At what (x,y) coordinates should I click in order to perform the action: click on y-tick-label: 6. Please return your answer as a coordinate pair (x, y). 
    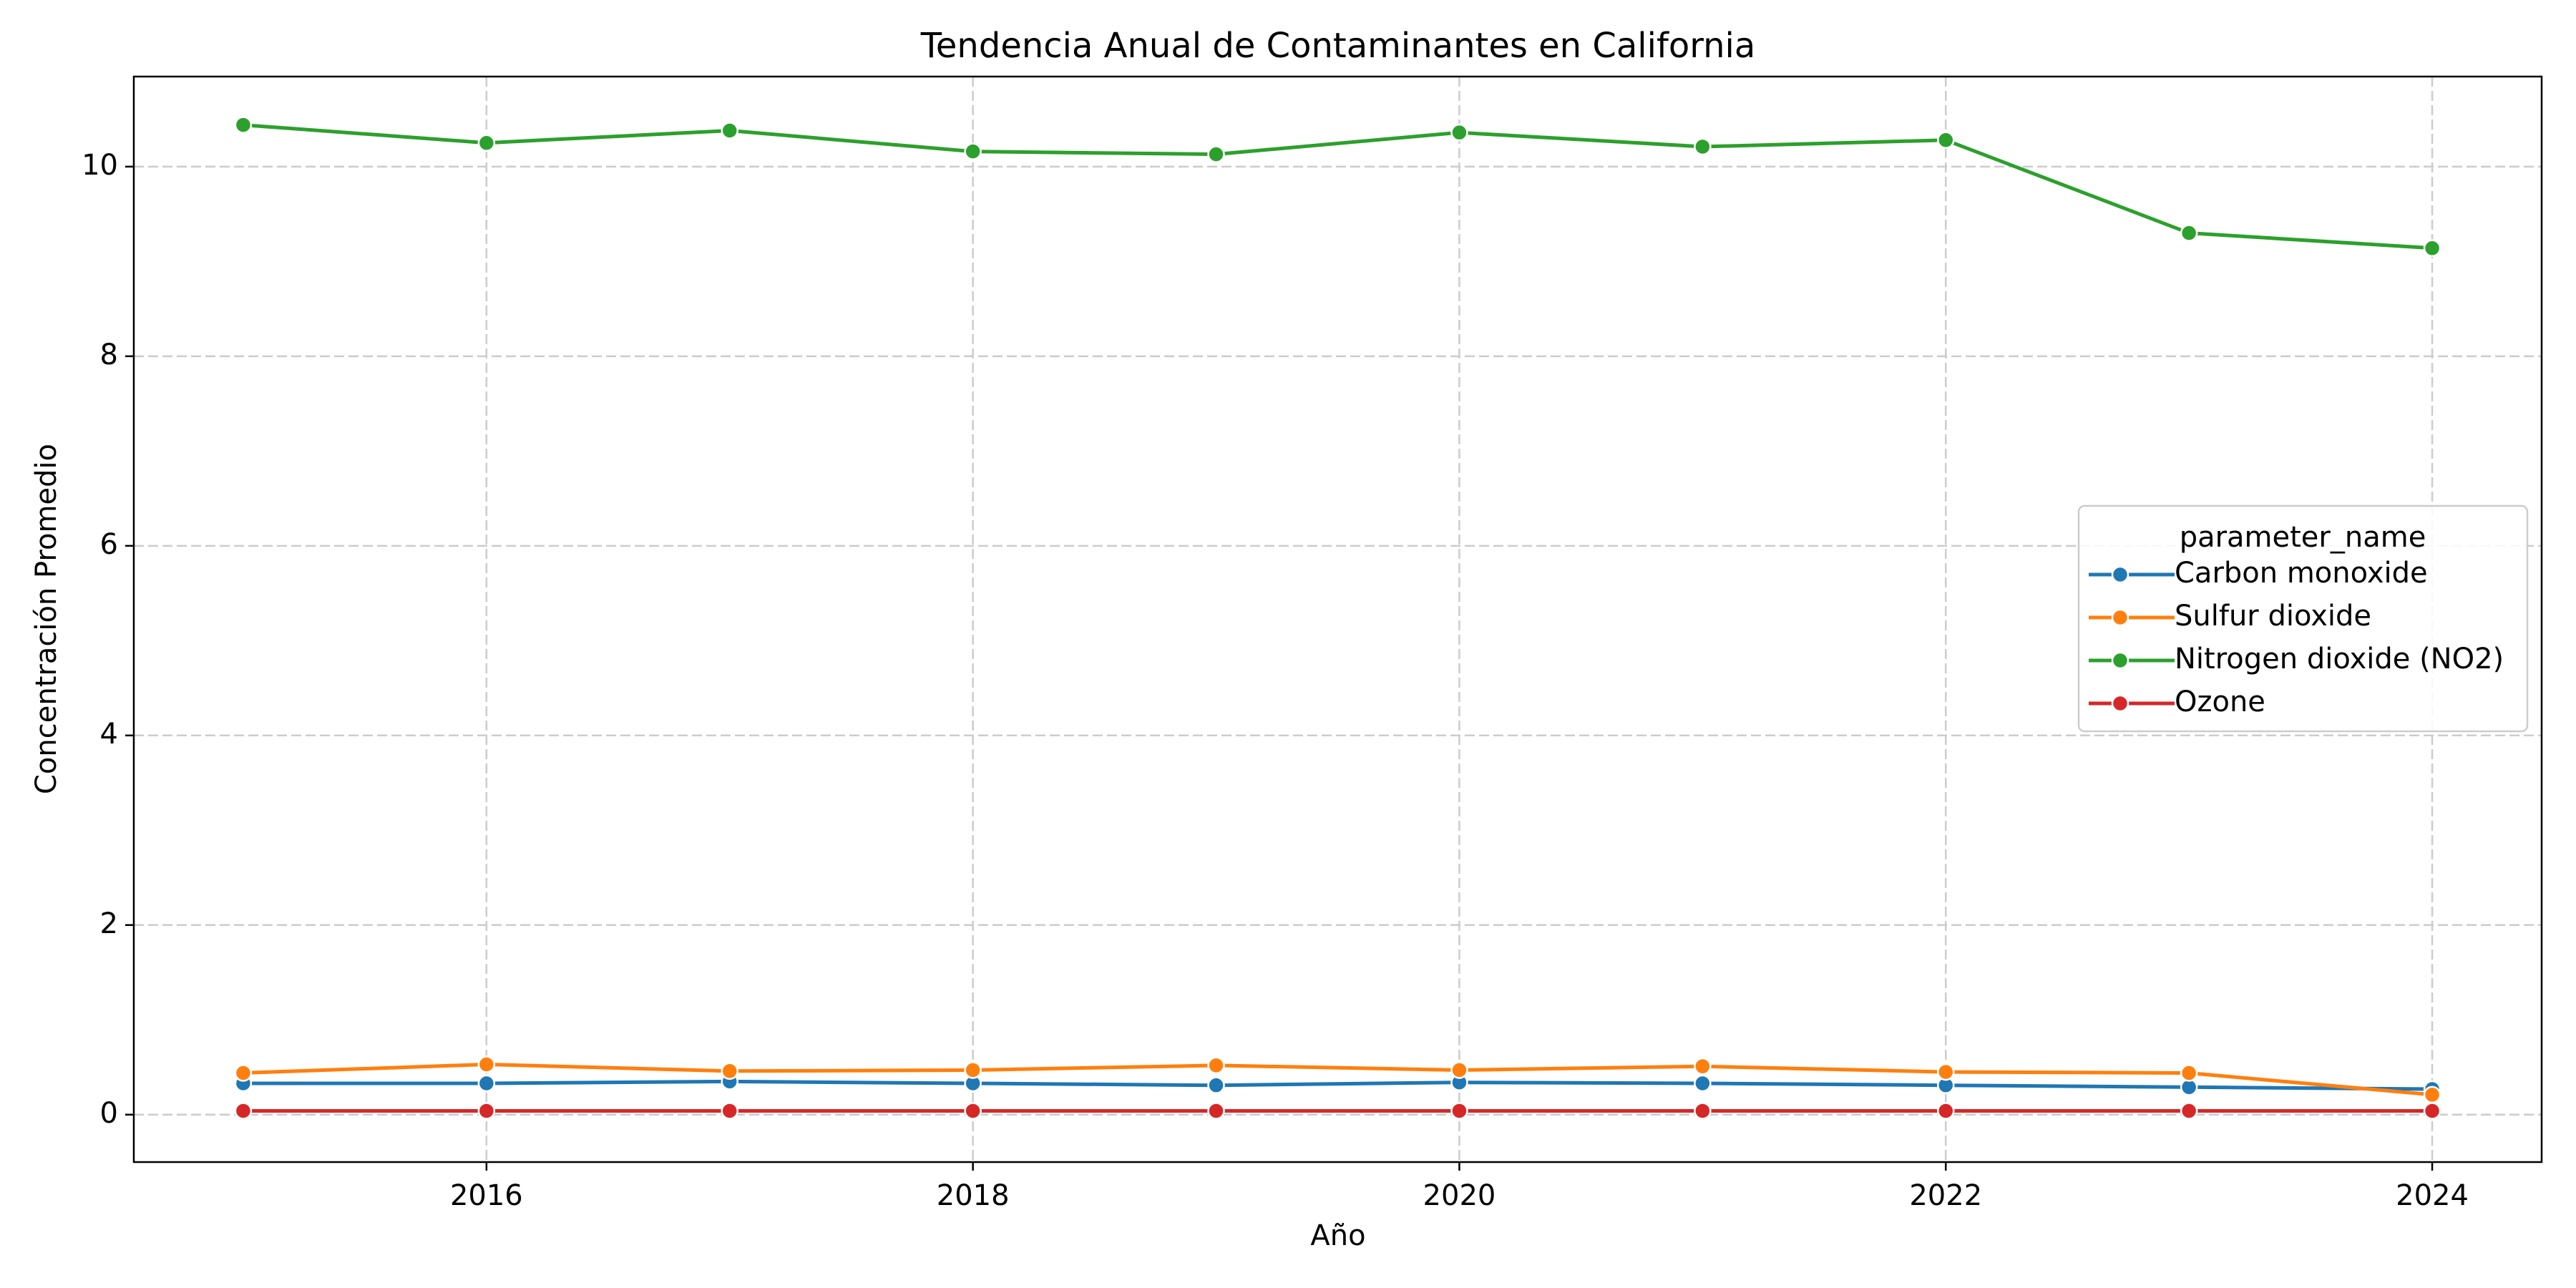
    Looking at the image, I should click on (109, 544).